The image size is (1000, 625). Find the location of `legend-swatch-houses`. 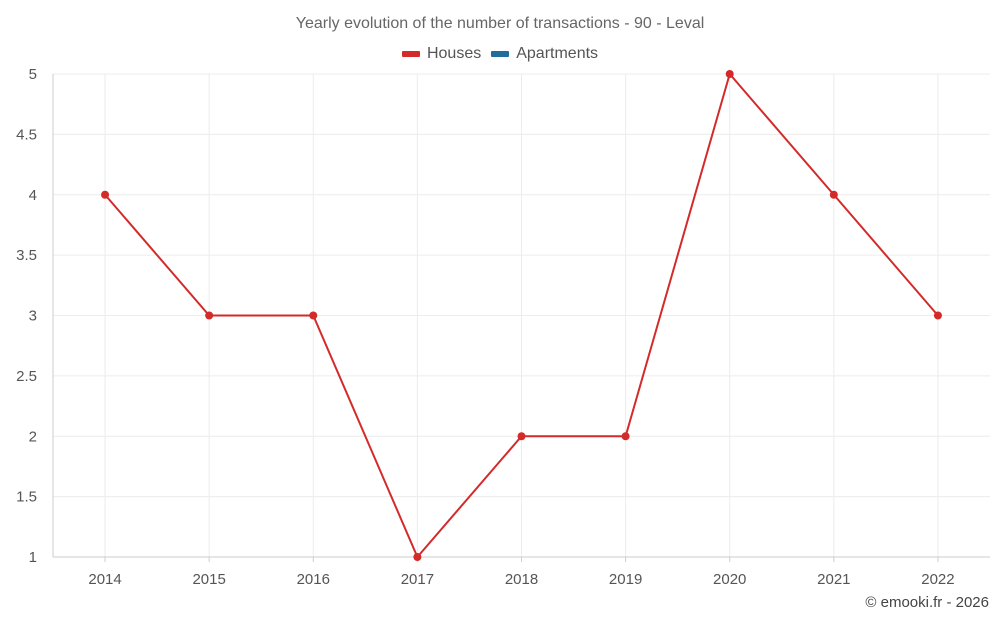

legend-swatch-houses is located at coordinates (410, 54).